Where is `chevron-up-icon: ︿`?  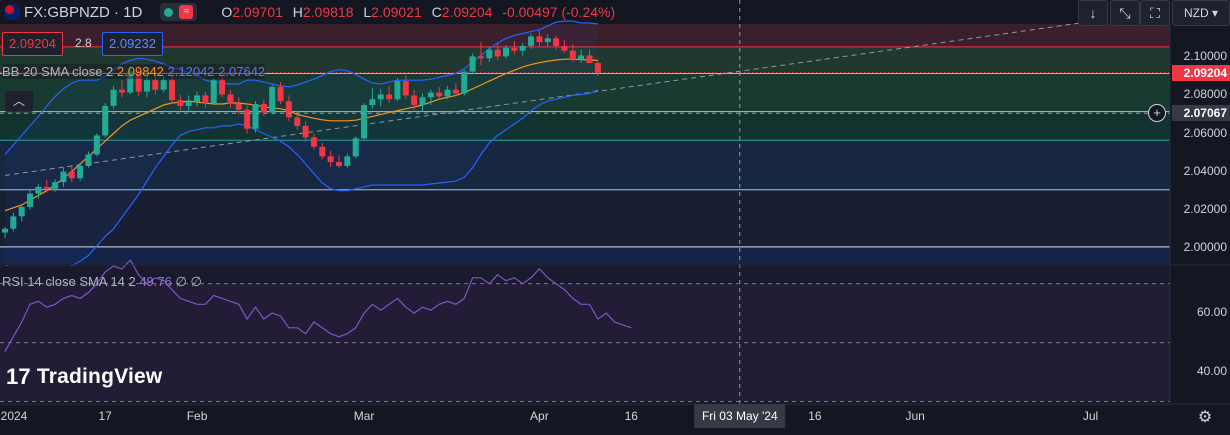
chevron-up-icon: ︿ is located at coordinates (18, 101).